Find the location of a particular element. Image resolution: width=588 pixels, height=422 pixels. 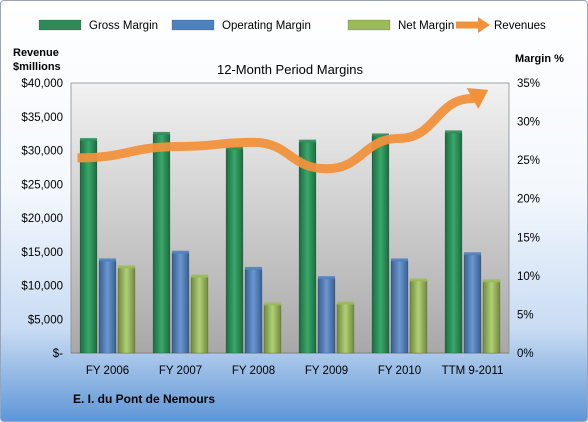

right-tick-label: 30% is located at coordinates (528, 123).